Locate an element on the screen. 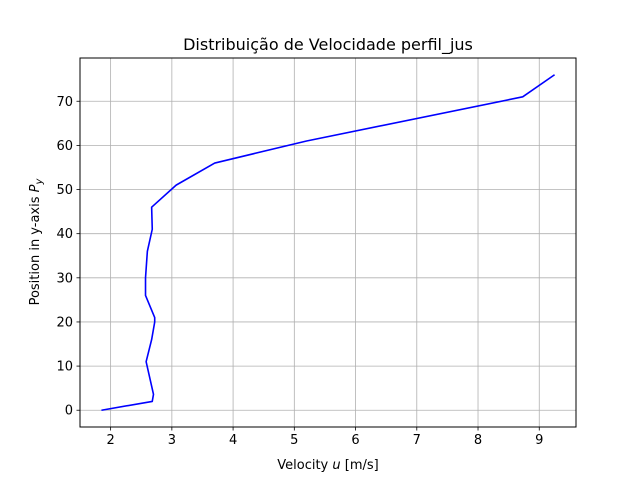  y-tick-label: 40 is located at coordinates (64, 234).